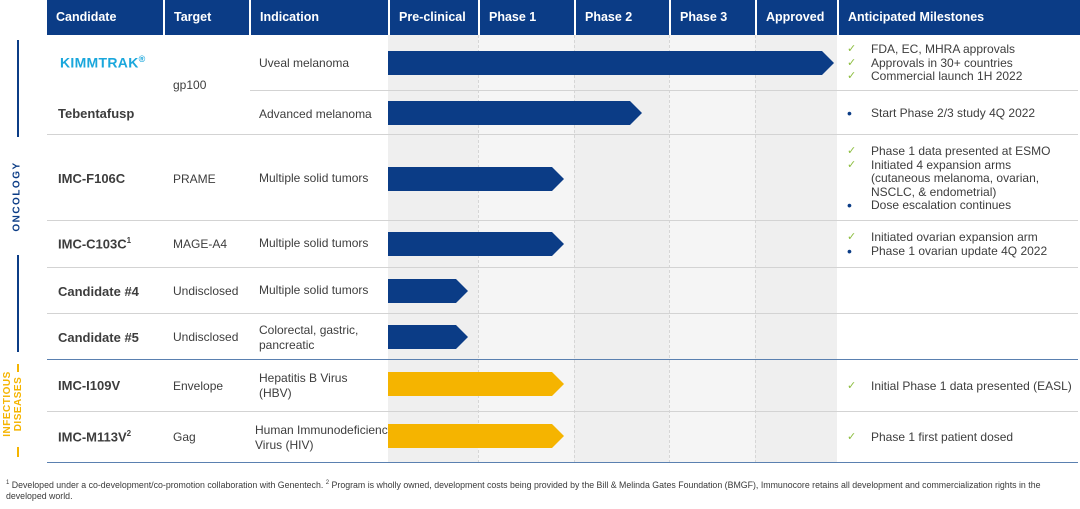  Describe the element at coordinates (96, 113) in the screenshot. I see `candidate-tebentafusp: Tebentafusp` at that location.